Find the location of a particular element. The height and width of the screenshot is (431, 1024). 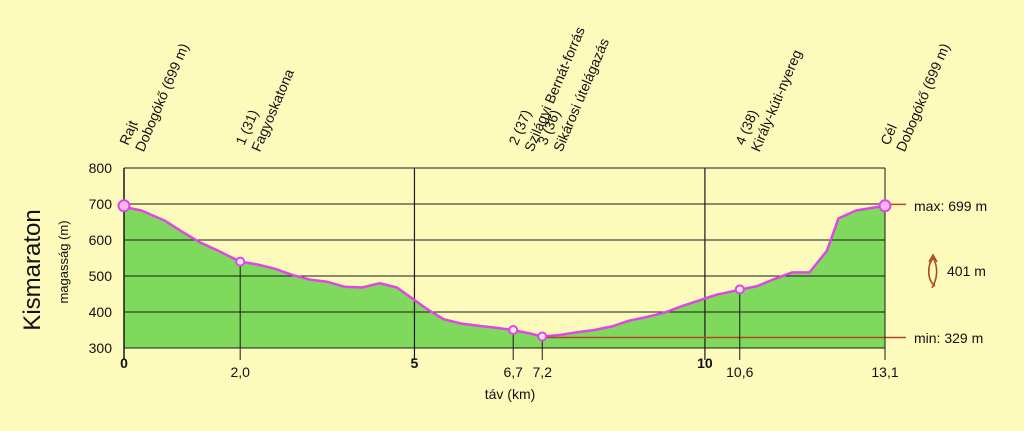

waypoint-label: 1 (31)Fagyoskatona is located at coordinates (264, 107).